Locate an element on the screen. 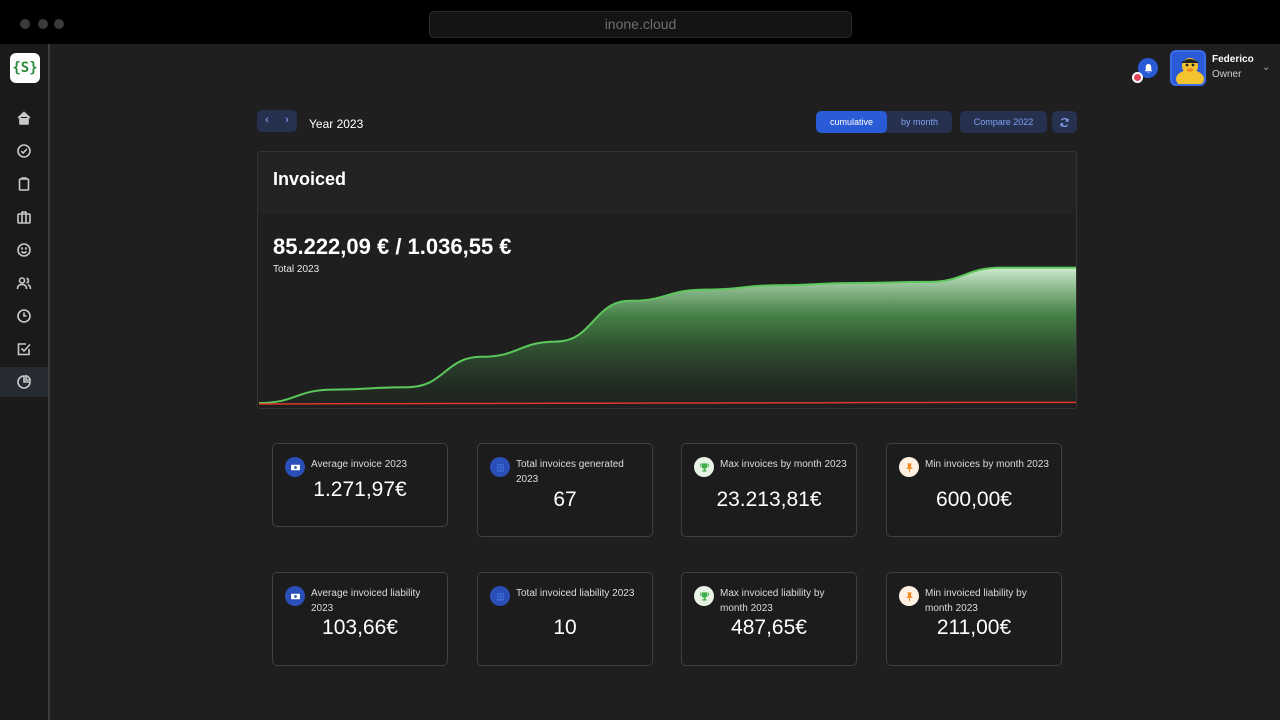  user-name: Federico is located at coordinates (1233, 59).